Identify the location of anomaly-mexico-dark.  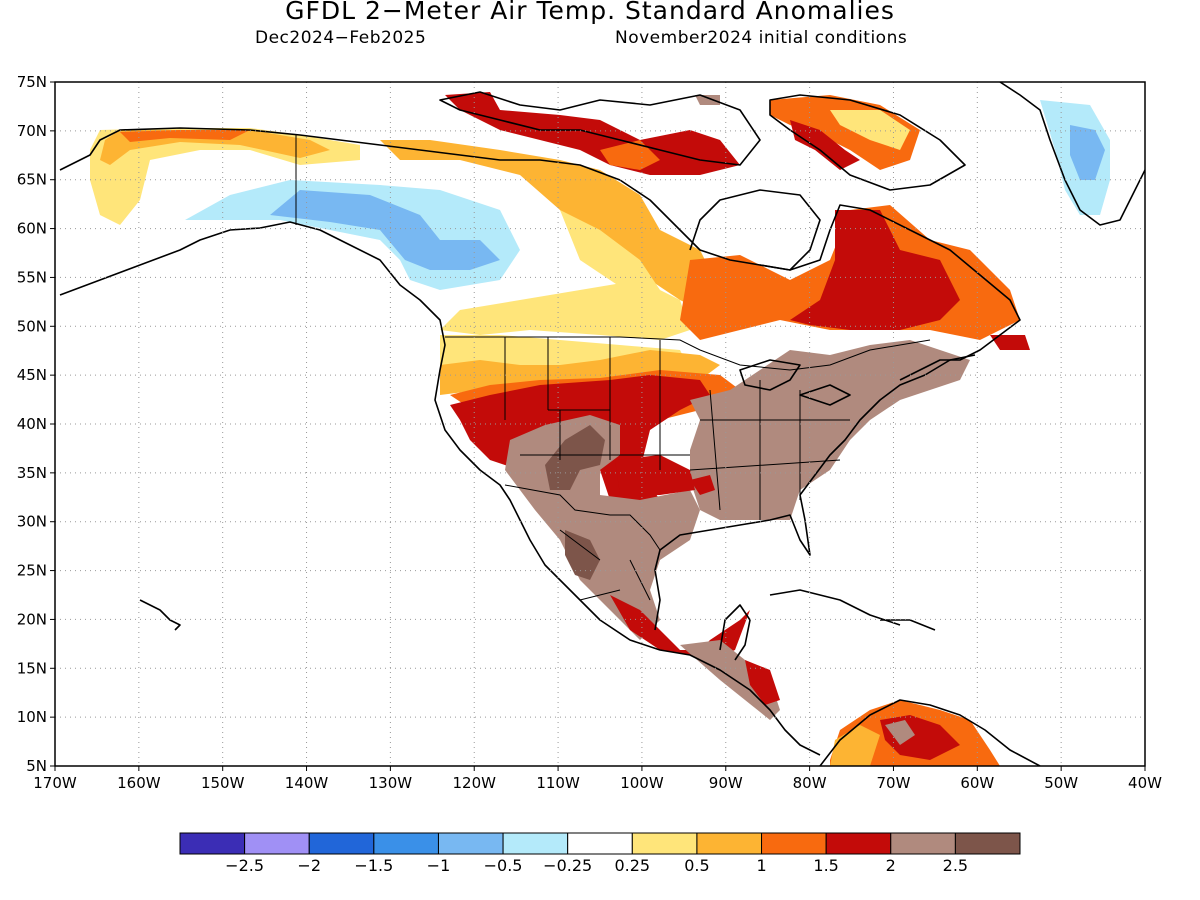
(582, 555).